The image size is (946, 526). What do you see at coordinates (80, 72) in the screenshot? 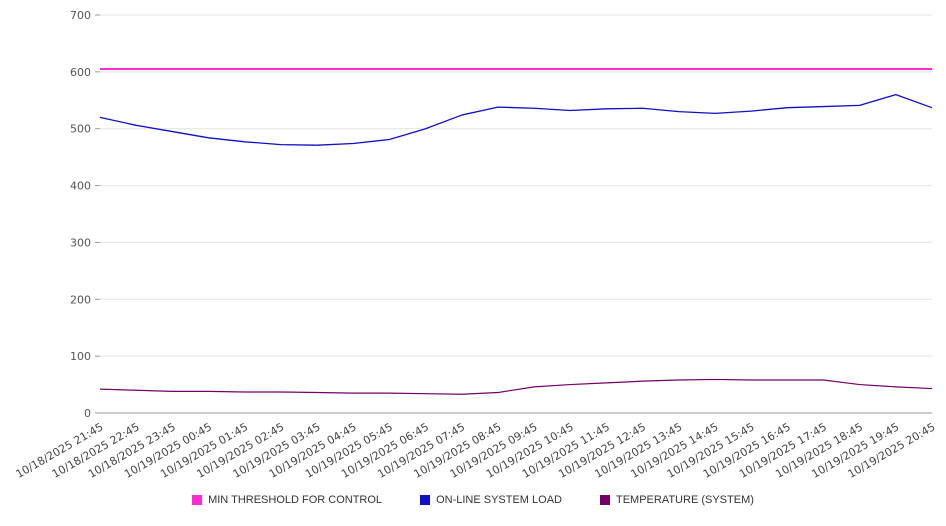
I see `y-tick-label: 600` at bounding box center [80, 72].